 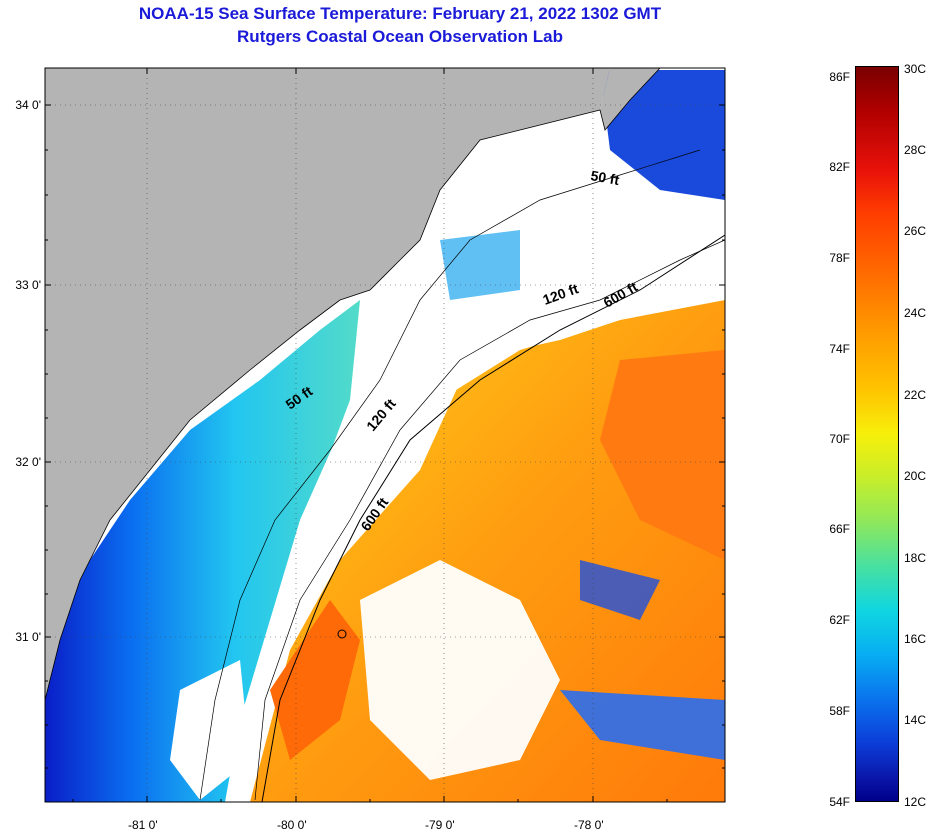 What do you see at coordinates (839, 529) in the screenshot?
I see `colorbar-f-label: 66F` at bounding box center [839, 529].